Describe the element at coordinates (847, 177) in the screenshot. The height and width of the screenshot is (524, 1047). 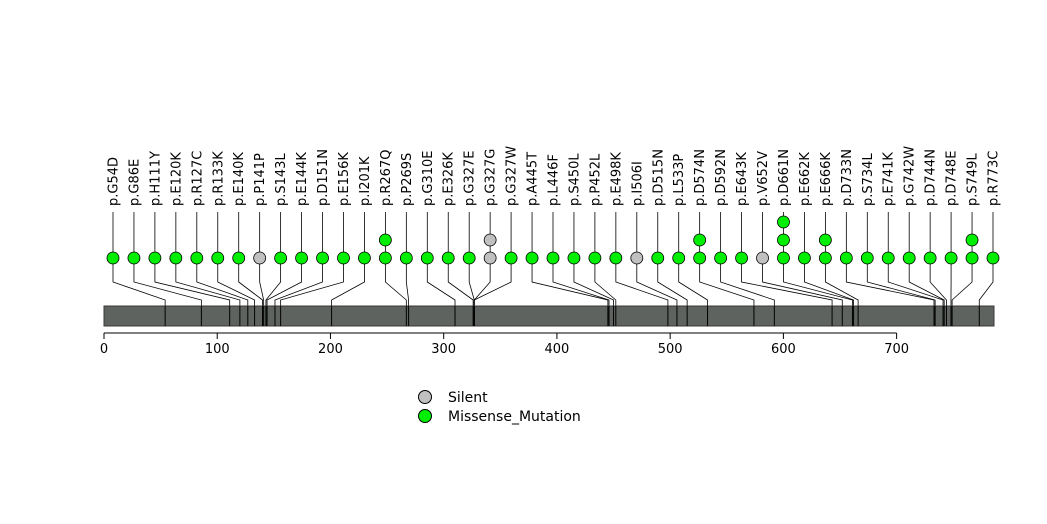
I see `mutation-label: p.D733N` at that location.